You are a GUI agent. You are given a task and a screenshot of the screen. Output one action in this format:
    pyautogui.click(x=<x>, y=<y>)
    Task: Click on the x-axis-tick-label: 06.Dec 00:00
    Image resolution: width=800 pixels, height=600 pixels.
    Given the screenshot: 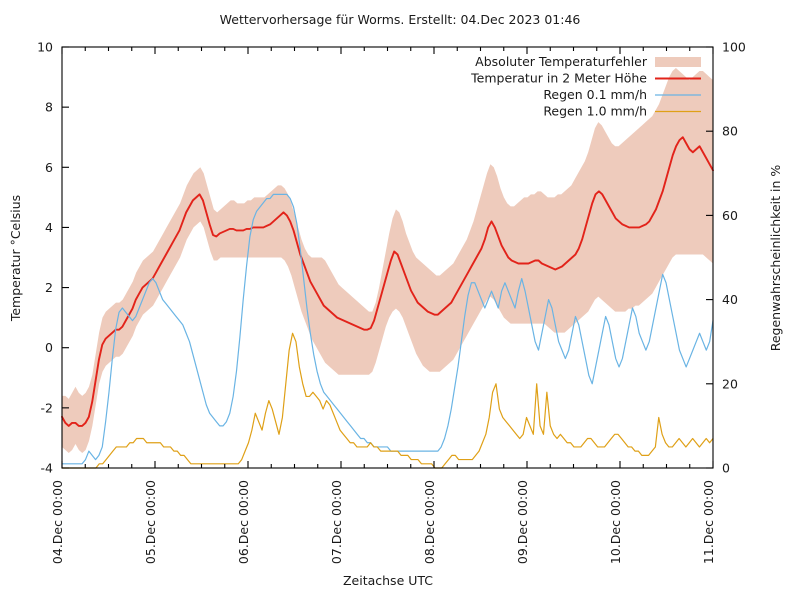 What is the action you would take?
    pyautogui.click(x=243, y=522)
    